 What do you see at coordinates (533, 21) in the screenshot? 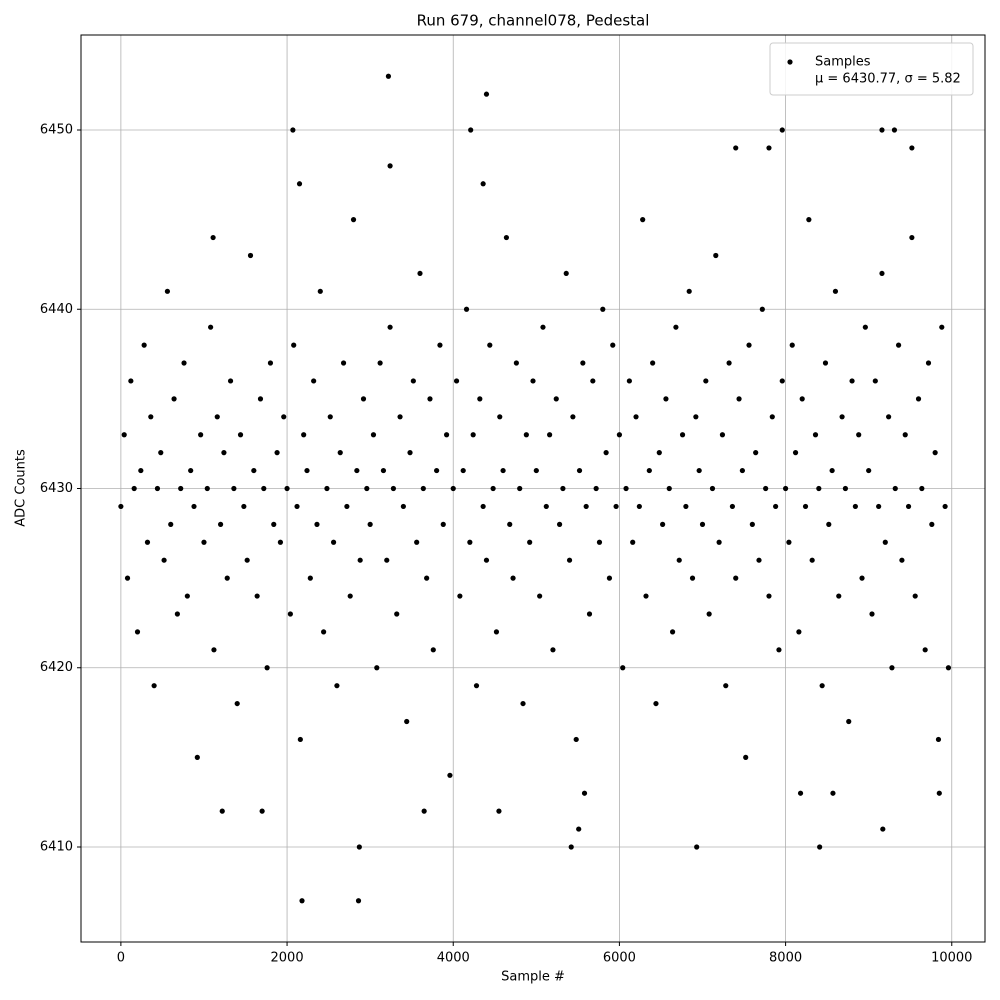
I see `chart-title: Run 679, channel078, Pedestal` at bounding box center [533, 21].